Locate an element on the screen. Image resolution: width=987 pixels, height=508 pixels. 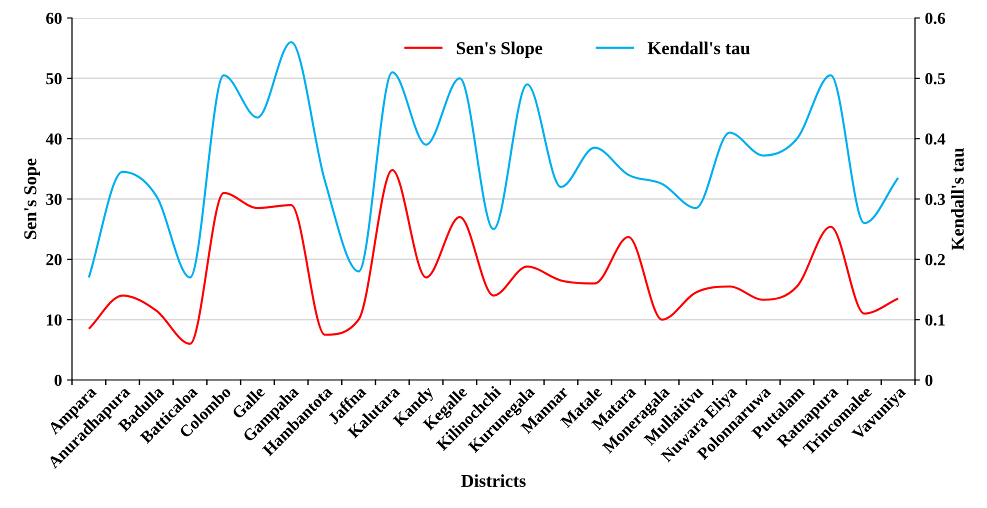
y2-tick-label: 0.2 is located at coordinates (935, 260).